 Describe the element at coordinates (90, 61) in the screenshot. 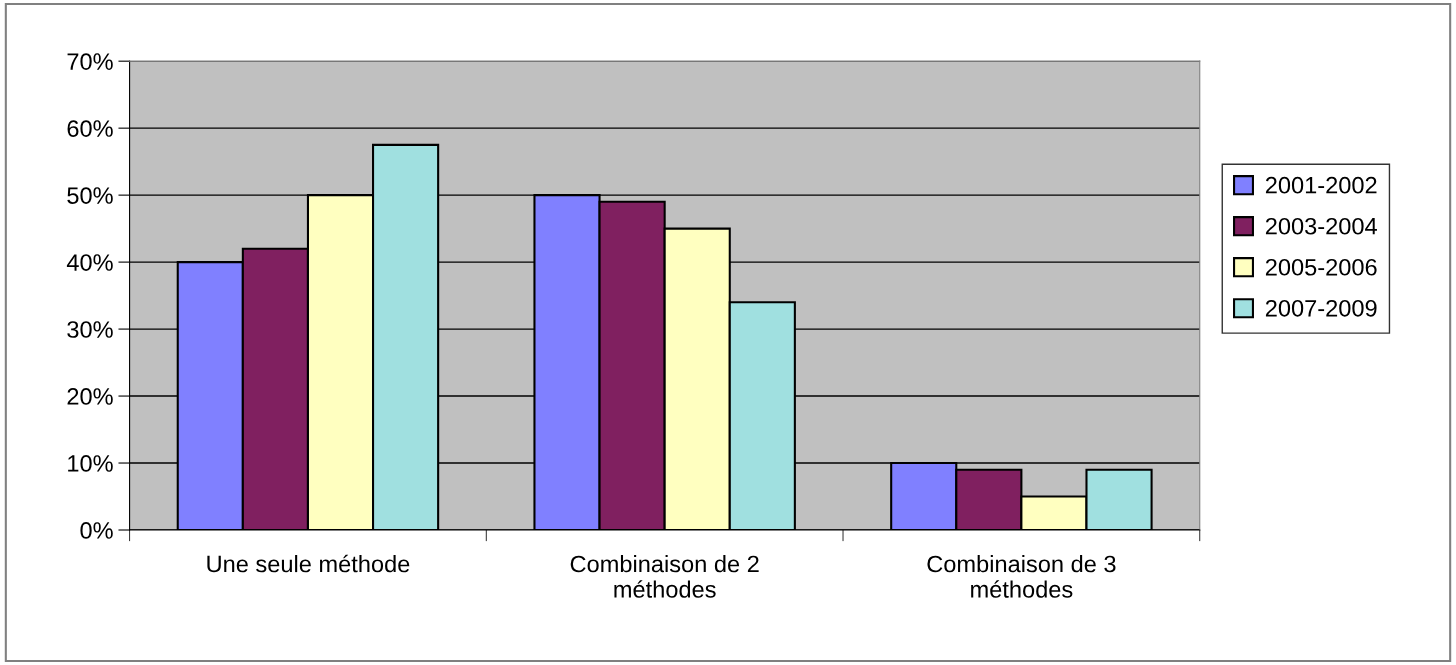

I see `y-tick-label: 70%` at that location.